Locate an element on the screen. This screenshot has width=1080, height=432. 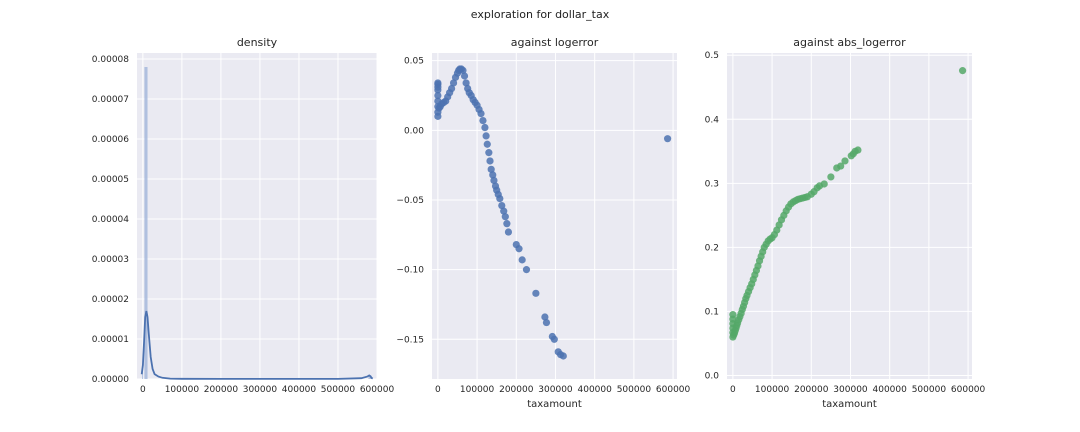
y-tick-label: 0.00001 is located at coordinates (110, 340).